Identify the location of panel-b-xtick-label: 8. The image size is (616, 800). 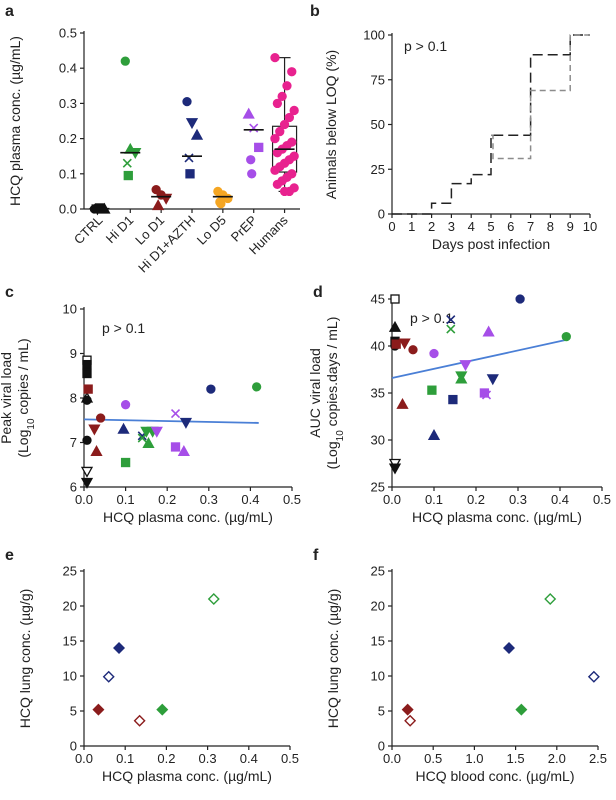
(550, 226).